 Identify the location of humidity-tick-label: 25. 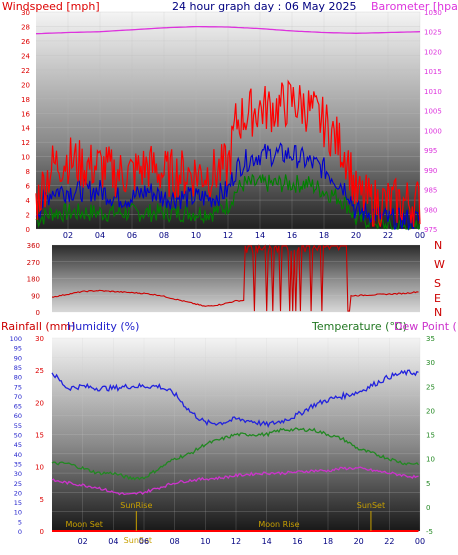
(18, 484).